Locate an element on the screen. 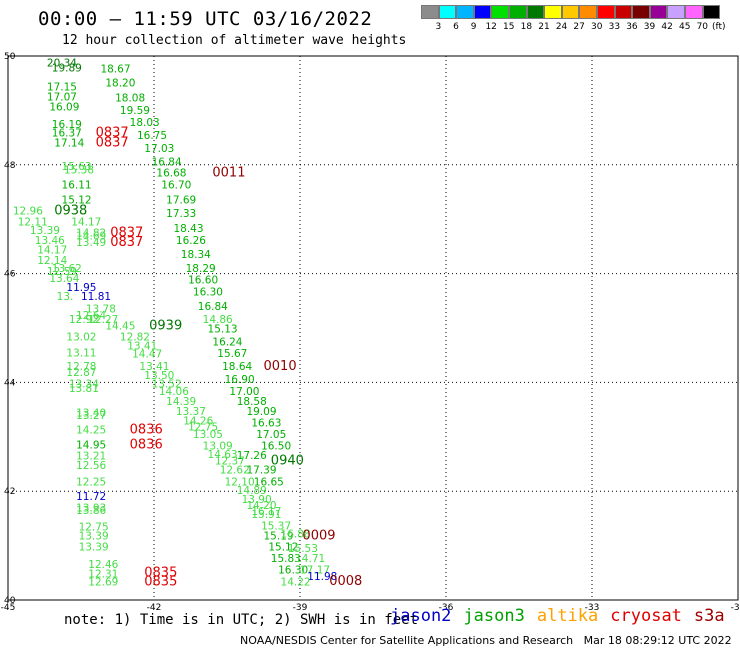 This screenshot has height=650, width=740. pass-time-label: 0940 is located at coordinates (287, 461).